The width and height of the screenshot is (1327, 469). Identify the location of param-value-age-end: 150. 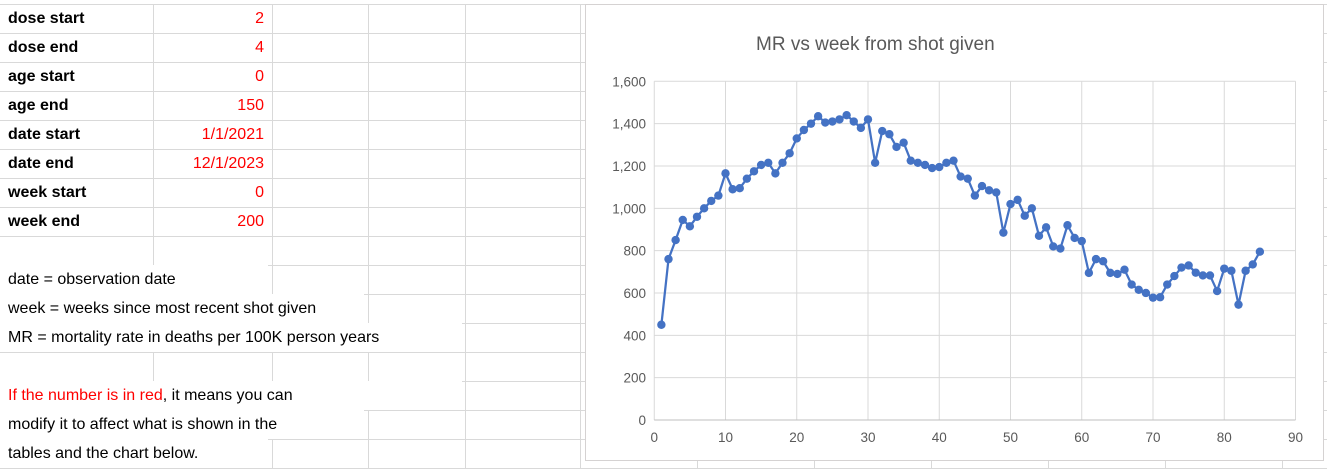
(250, 105).